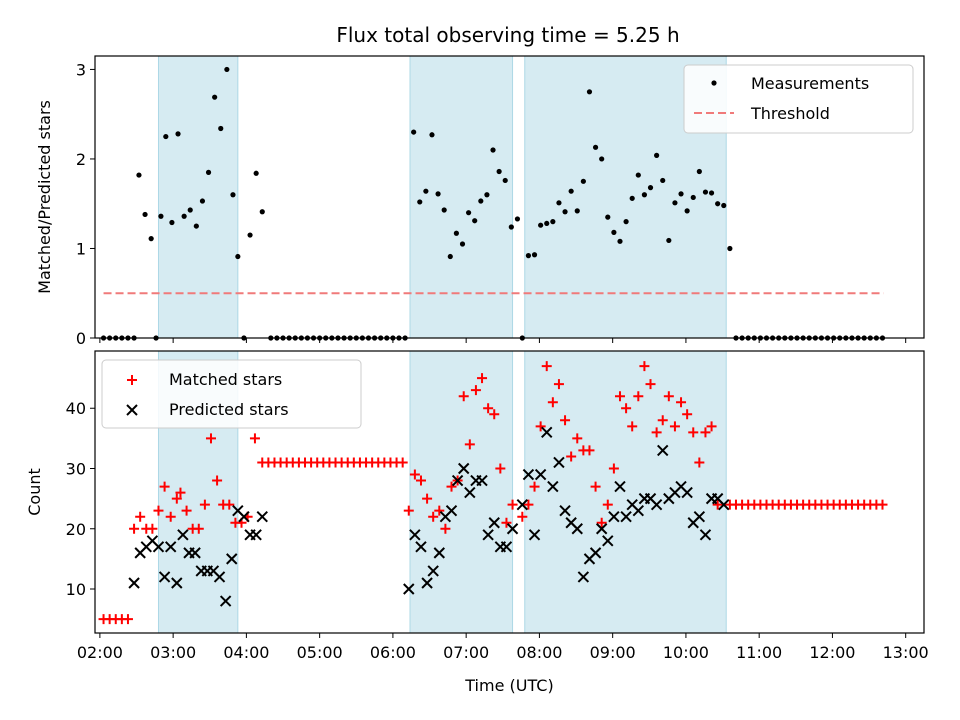  What do you see at coordinates (132, 380) in the screenshot?
I see `legend-matched-marker` at bounding box center [132, 380].